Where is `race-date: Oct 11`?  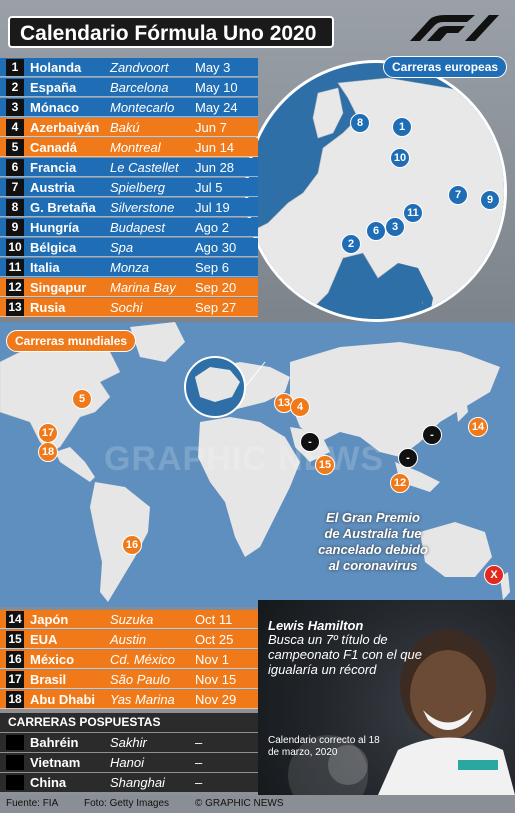 race-date: Oct 11 is located at coordinates (214, 619).